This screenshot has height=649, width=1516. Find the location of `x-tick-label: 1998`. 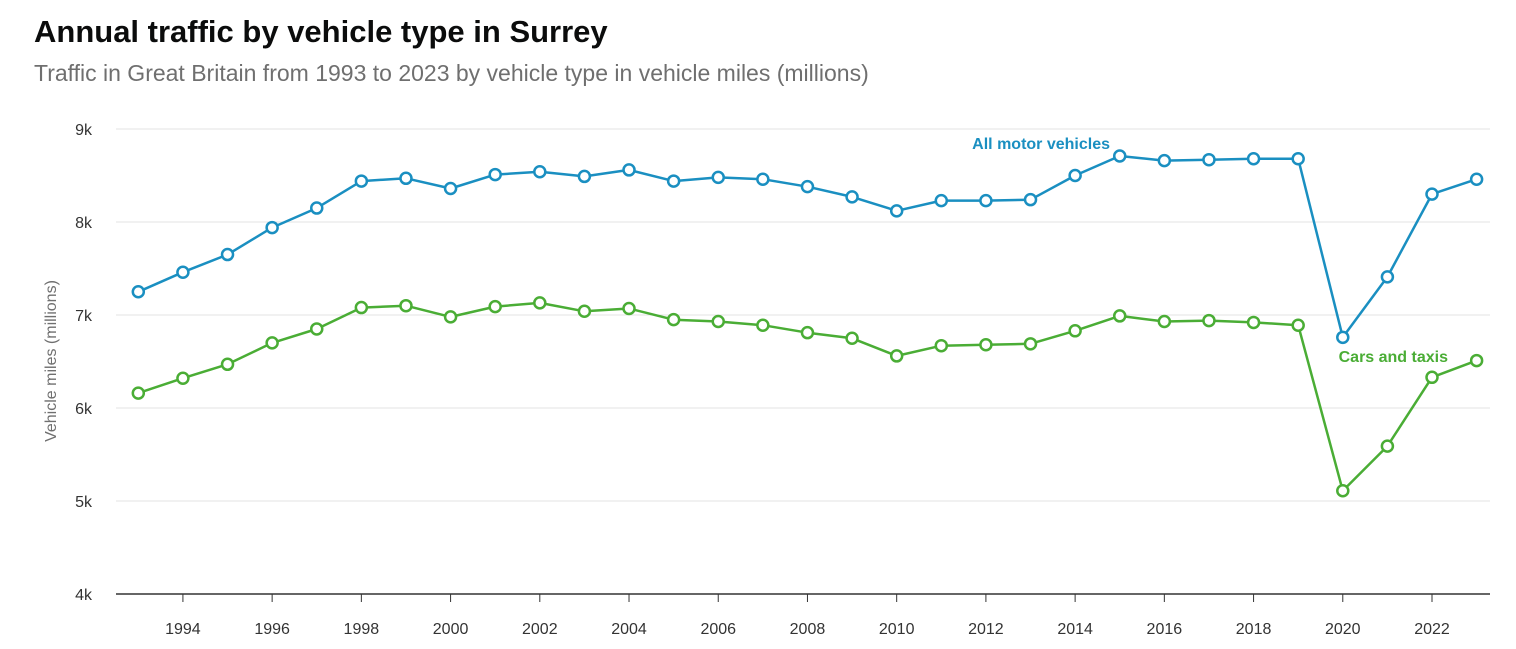

x-tick-label: 1998 is located at coordinates (362, 629).